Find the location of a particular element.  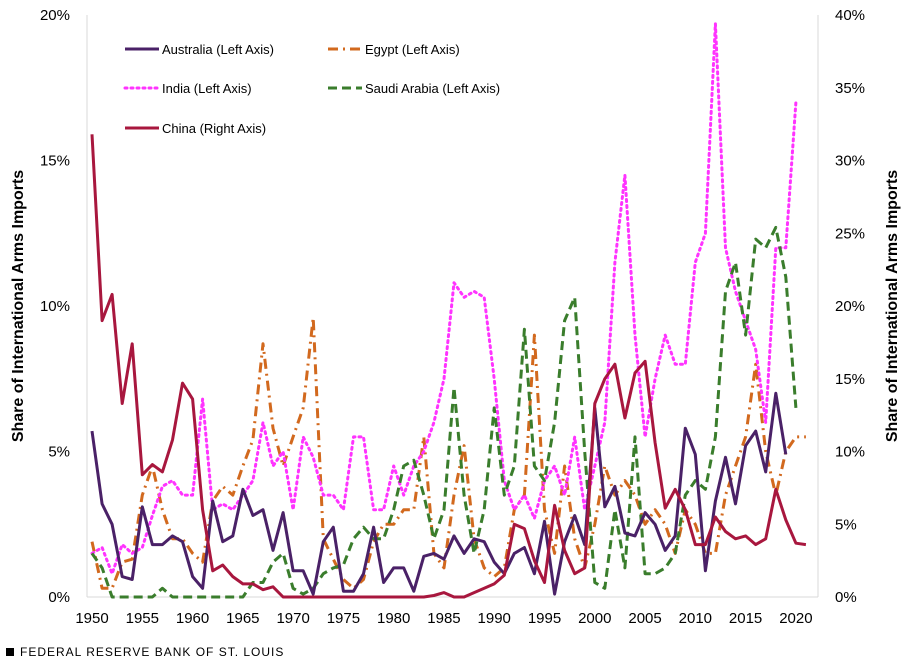

legend-label: India (Left Axis) is located at coordinates (207, 88).